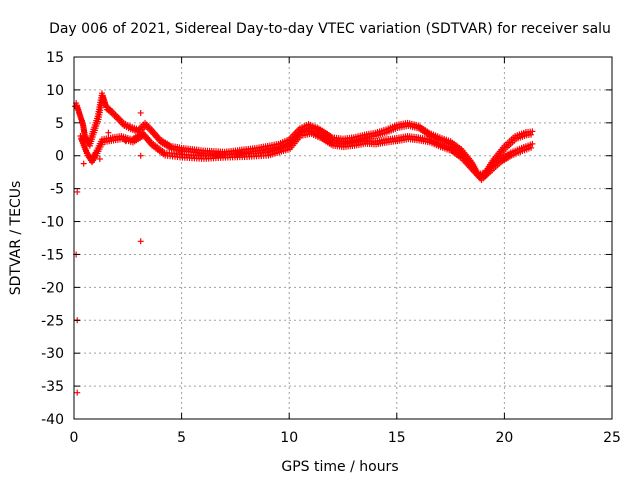  Describe the element at coordinates (339, 467) in the screenshot. I see `x-axis-label: GPS time / hours` at that location.